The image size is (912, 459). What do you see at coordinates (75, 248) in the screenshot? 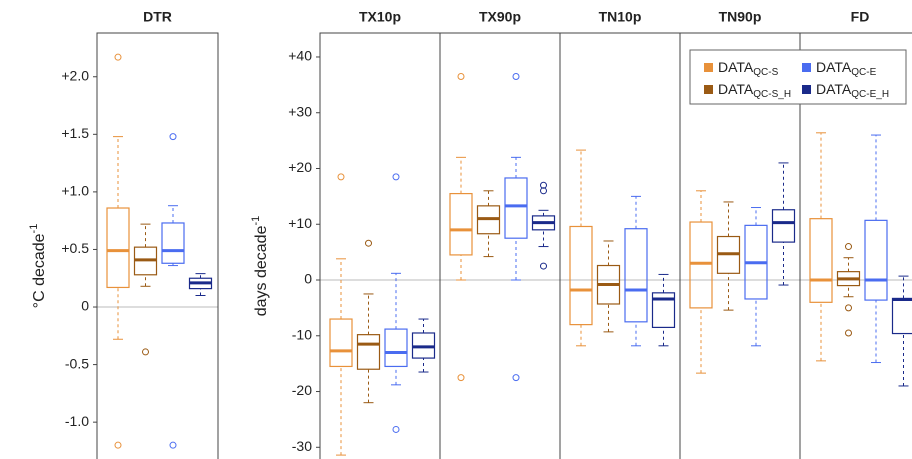
I see `y-tick-label: +0.5` at bounding box center [75, 248].